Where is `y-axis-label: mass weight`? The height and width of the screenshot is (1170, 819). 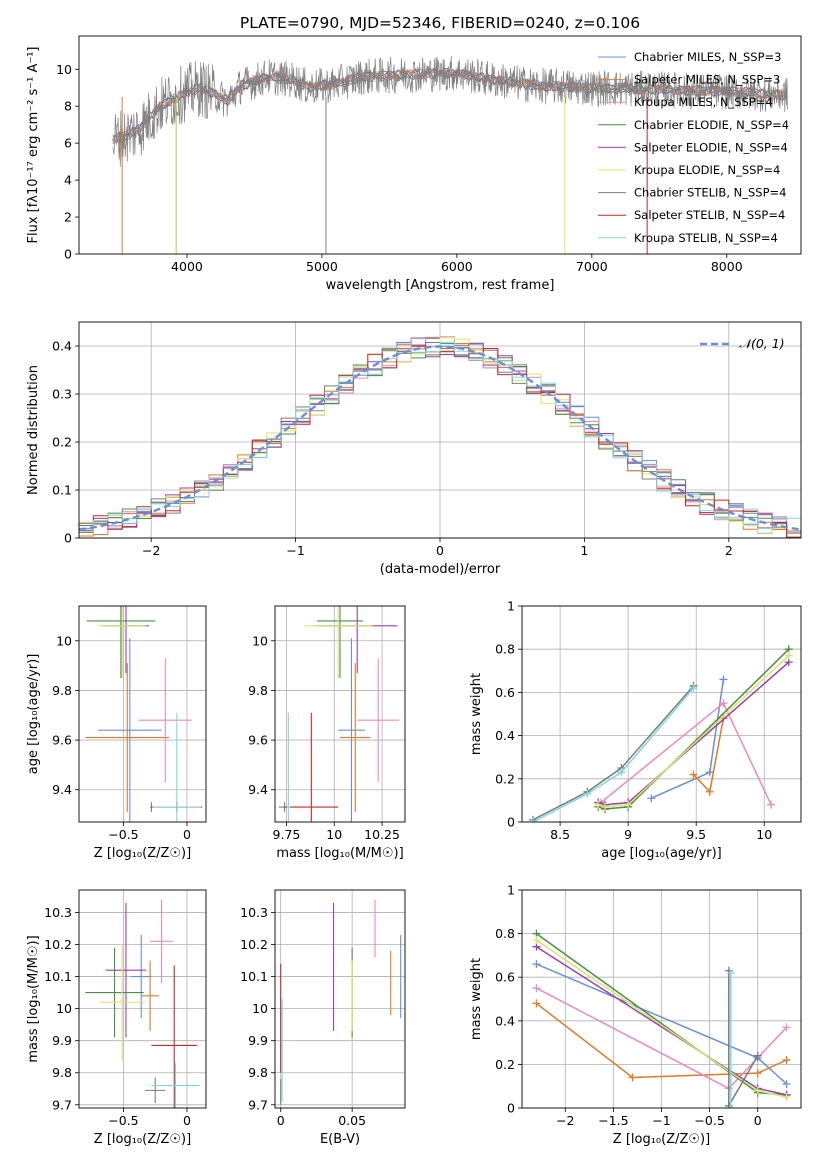 y-axis-label: mass weight is located at coordinates (476, 999).